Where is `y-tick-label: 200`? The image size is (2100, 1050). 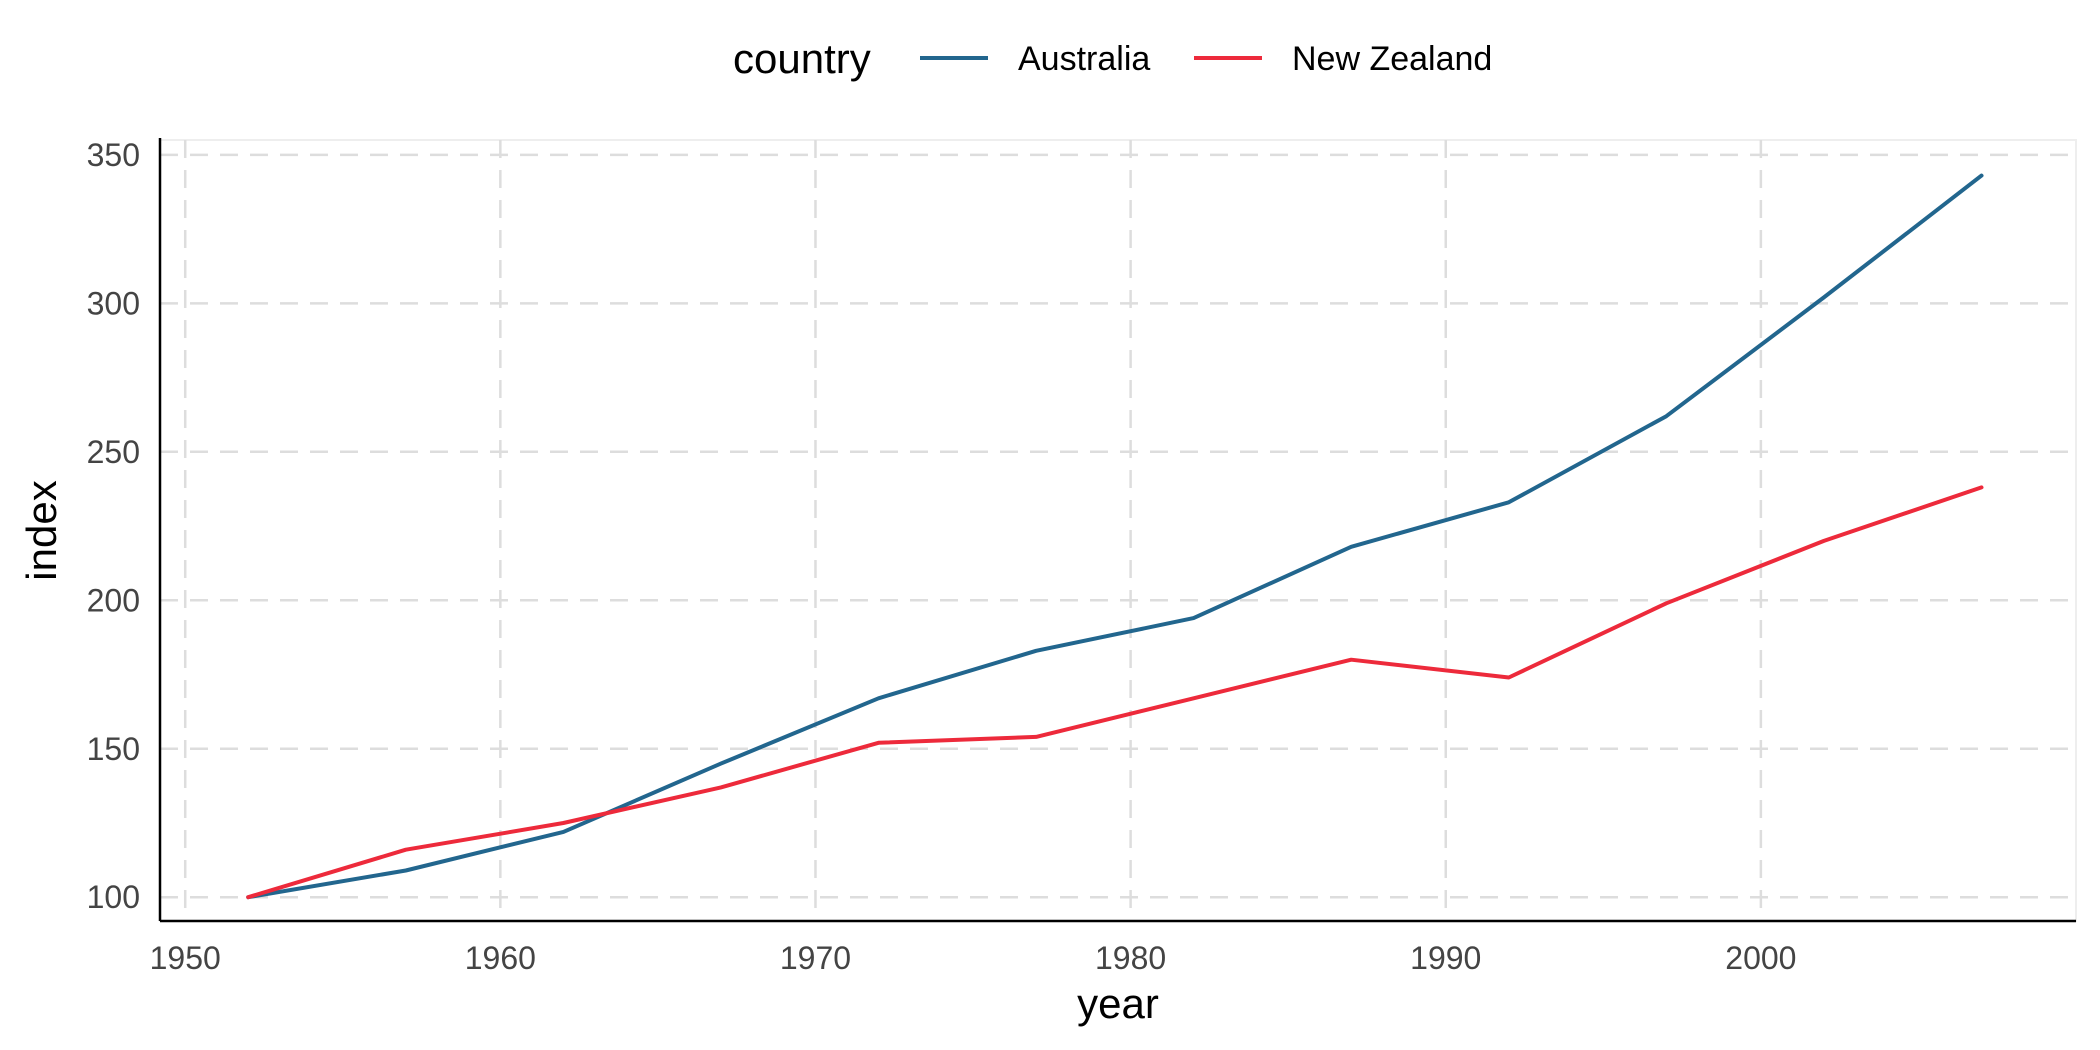
y-tick-label: 200 is located at coordinates (113, 600).